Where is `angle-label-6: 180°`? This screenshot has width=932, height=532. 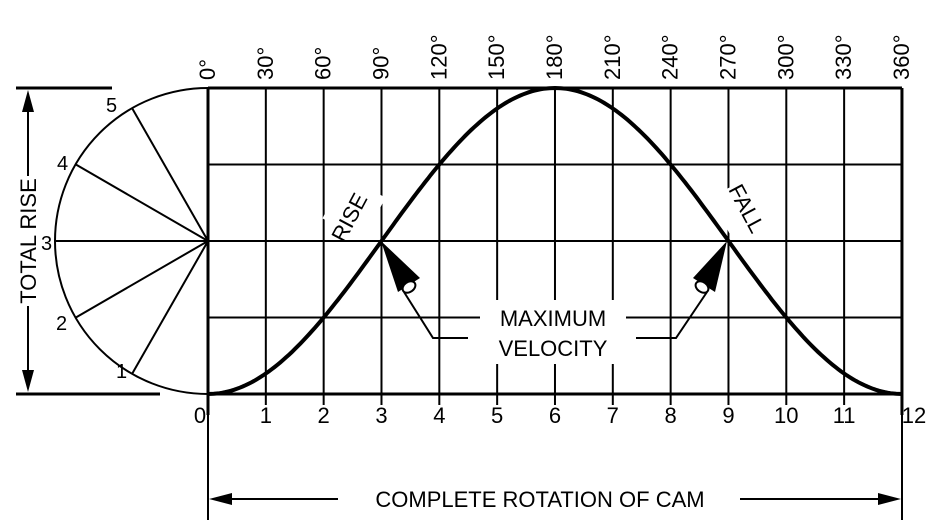 angle-label-6: 180° is located at coordinates (554, 57).